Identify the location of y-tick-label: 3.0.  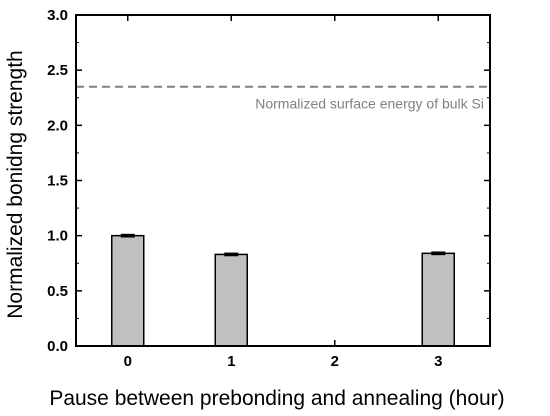
(57, 15).